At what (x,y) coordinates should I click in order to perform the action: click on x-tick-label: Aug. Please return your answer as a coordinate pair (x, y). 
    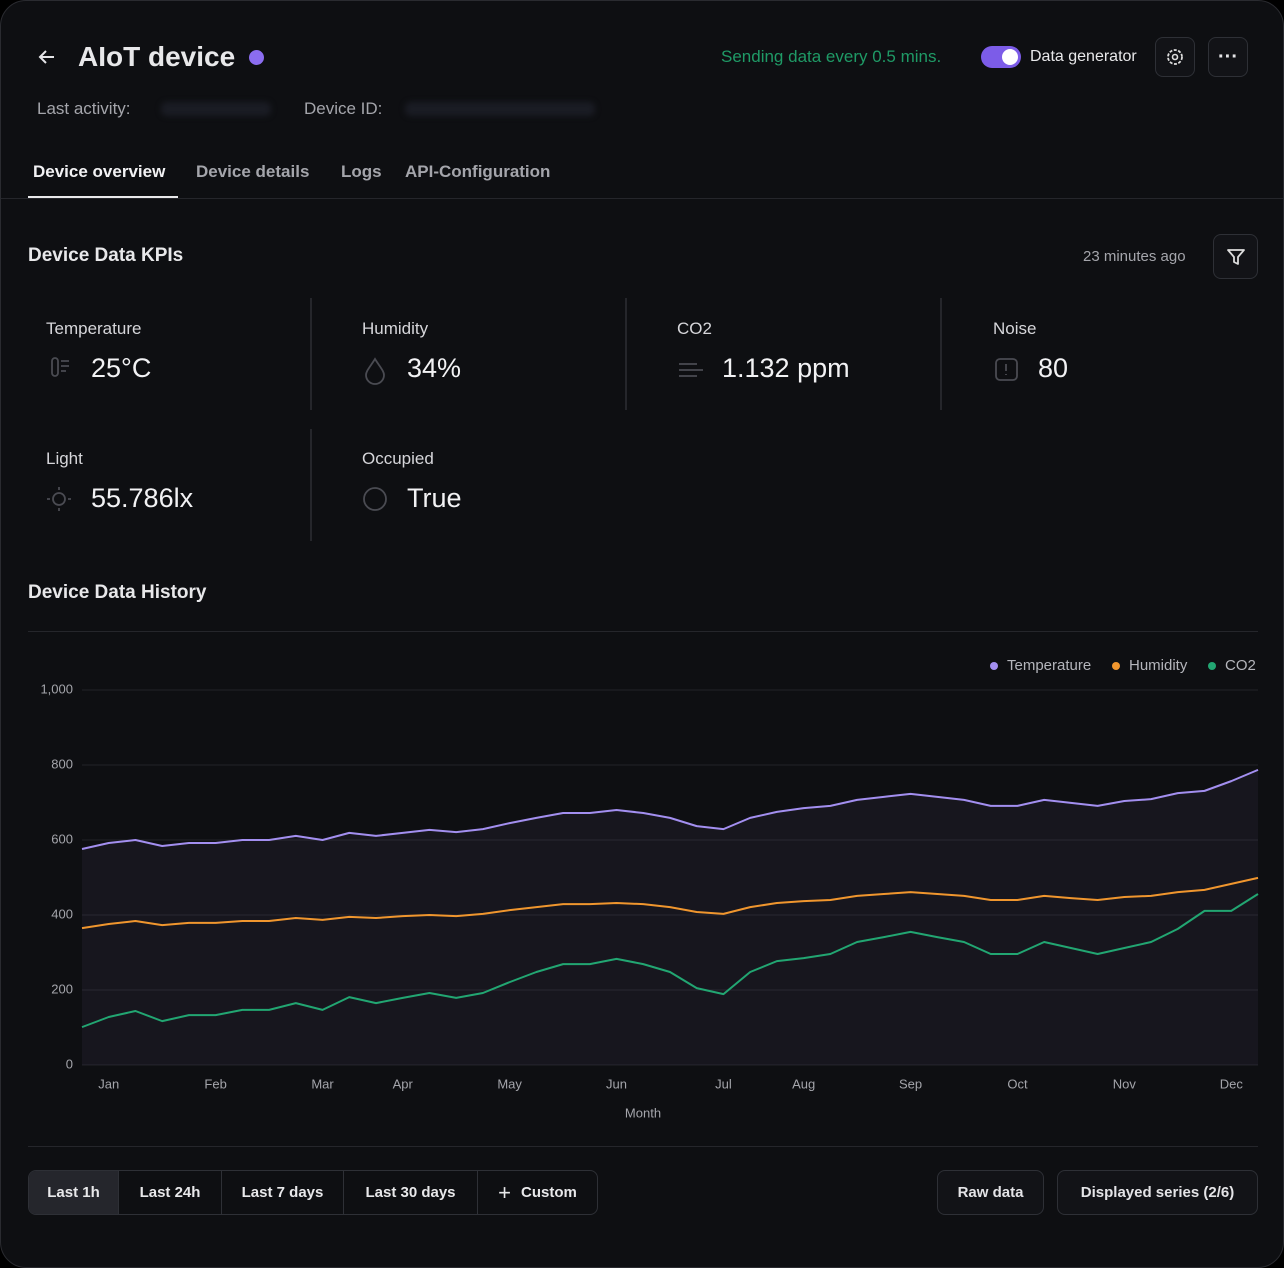
    Looking at the image, I should click on (803, 1083).